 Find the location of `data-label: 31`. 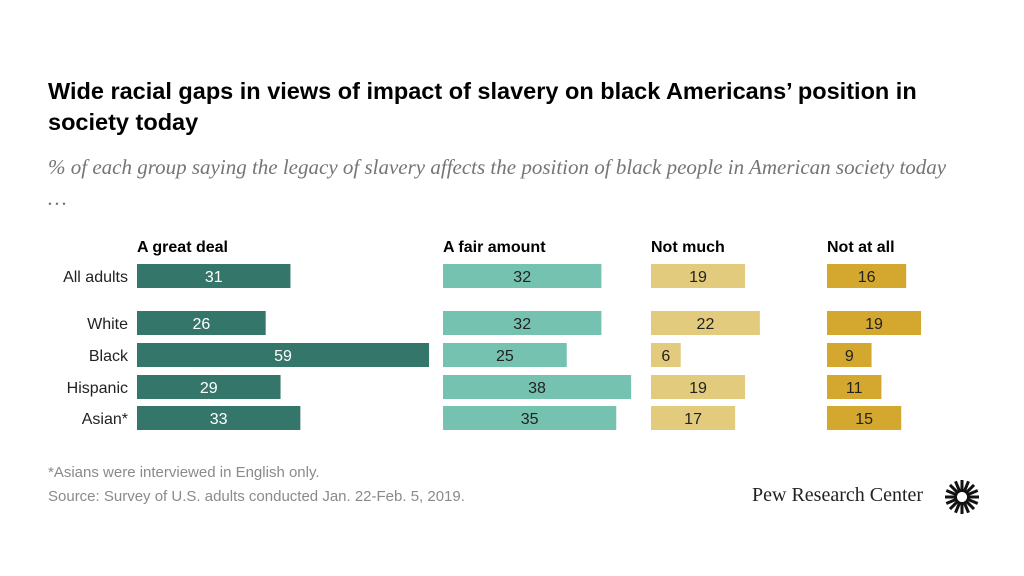

data-label: 31 is located at coordinates (214, 277).